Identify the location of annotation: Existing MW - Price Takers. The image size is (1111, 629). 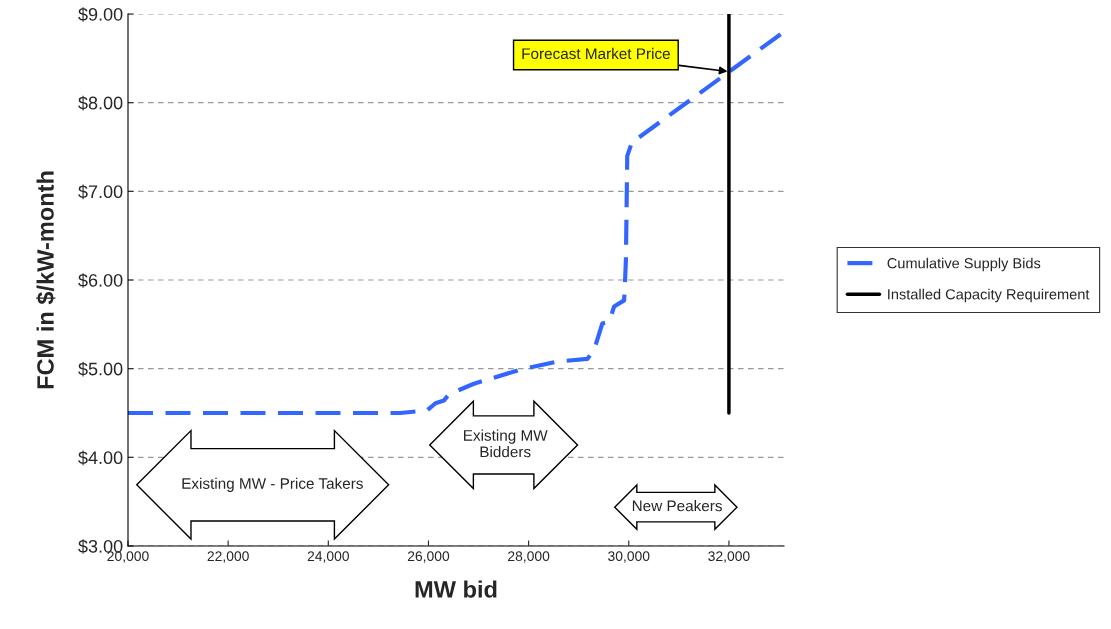
(272, 484).